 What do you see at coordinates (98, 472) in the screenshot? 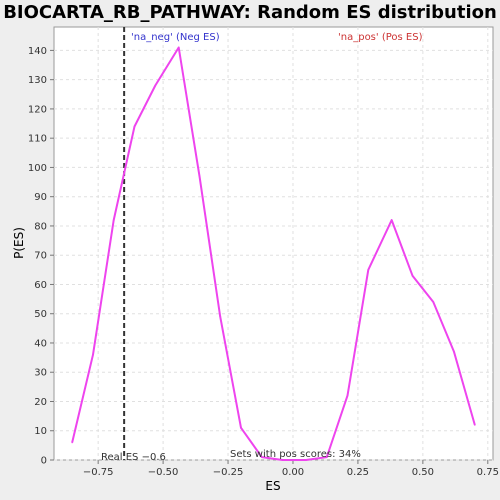
I see `x-tick-label: −0.75` at bounding box center [98, 472].